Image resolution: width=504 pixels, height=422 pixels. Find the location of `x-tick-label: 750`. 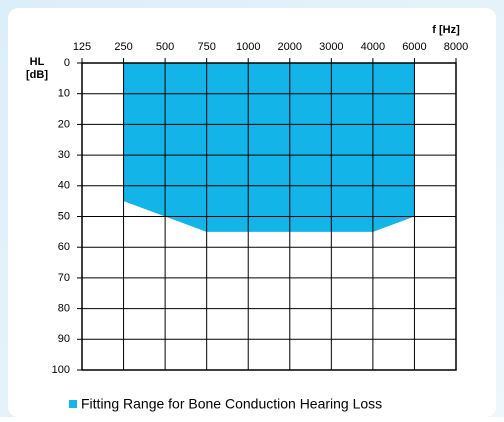

x-tick-label: 750 is located at coordinates (206, 47).